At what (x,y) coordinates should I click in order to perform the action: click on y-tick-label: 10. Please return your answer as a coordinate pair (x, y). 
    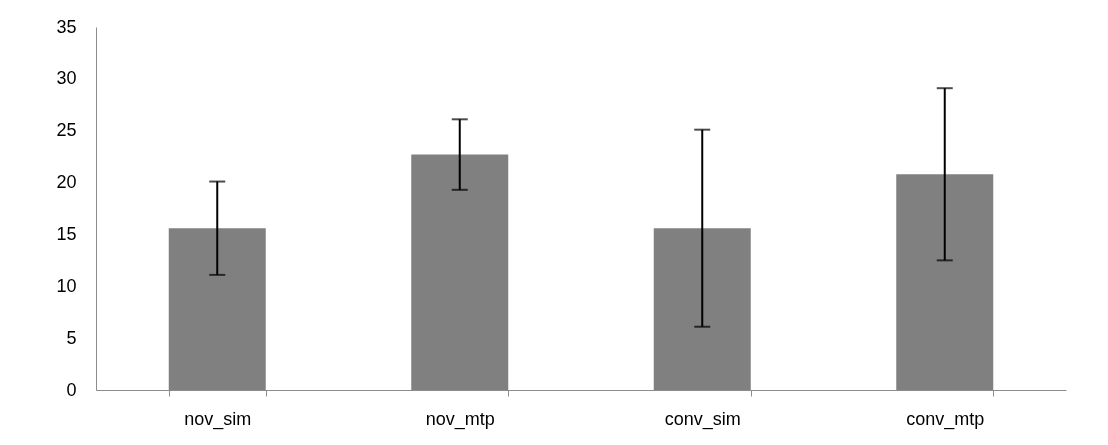
    Looking at the image, I should click on (66, 285).